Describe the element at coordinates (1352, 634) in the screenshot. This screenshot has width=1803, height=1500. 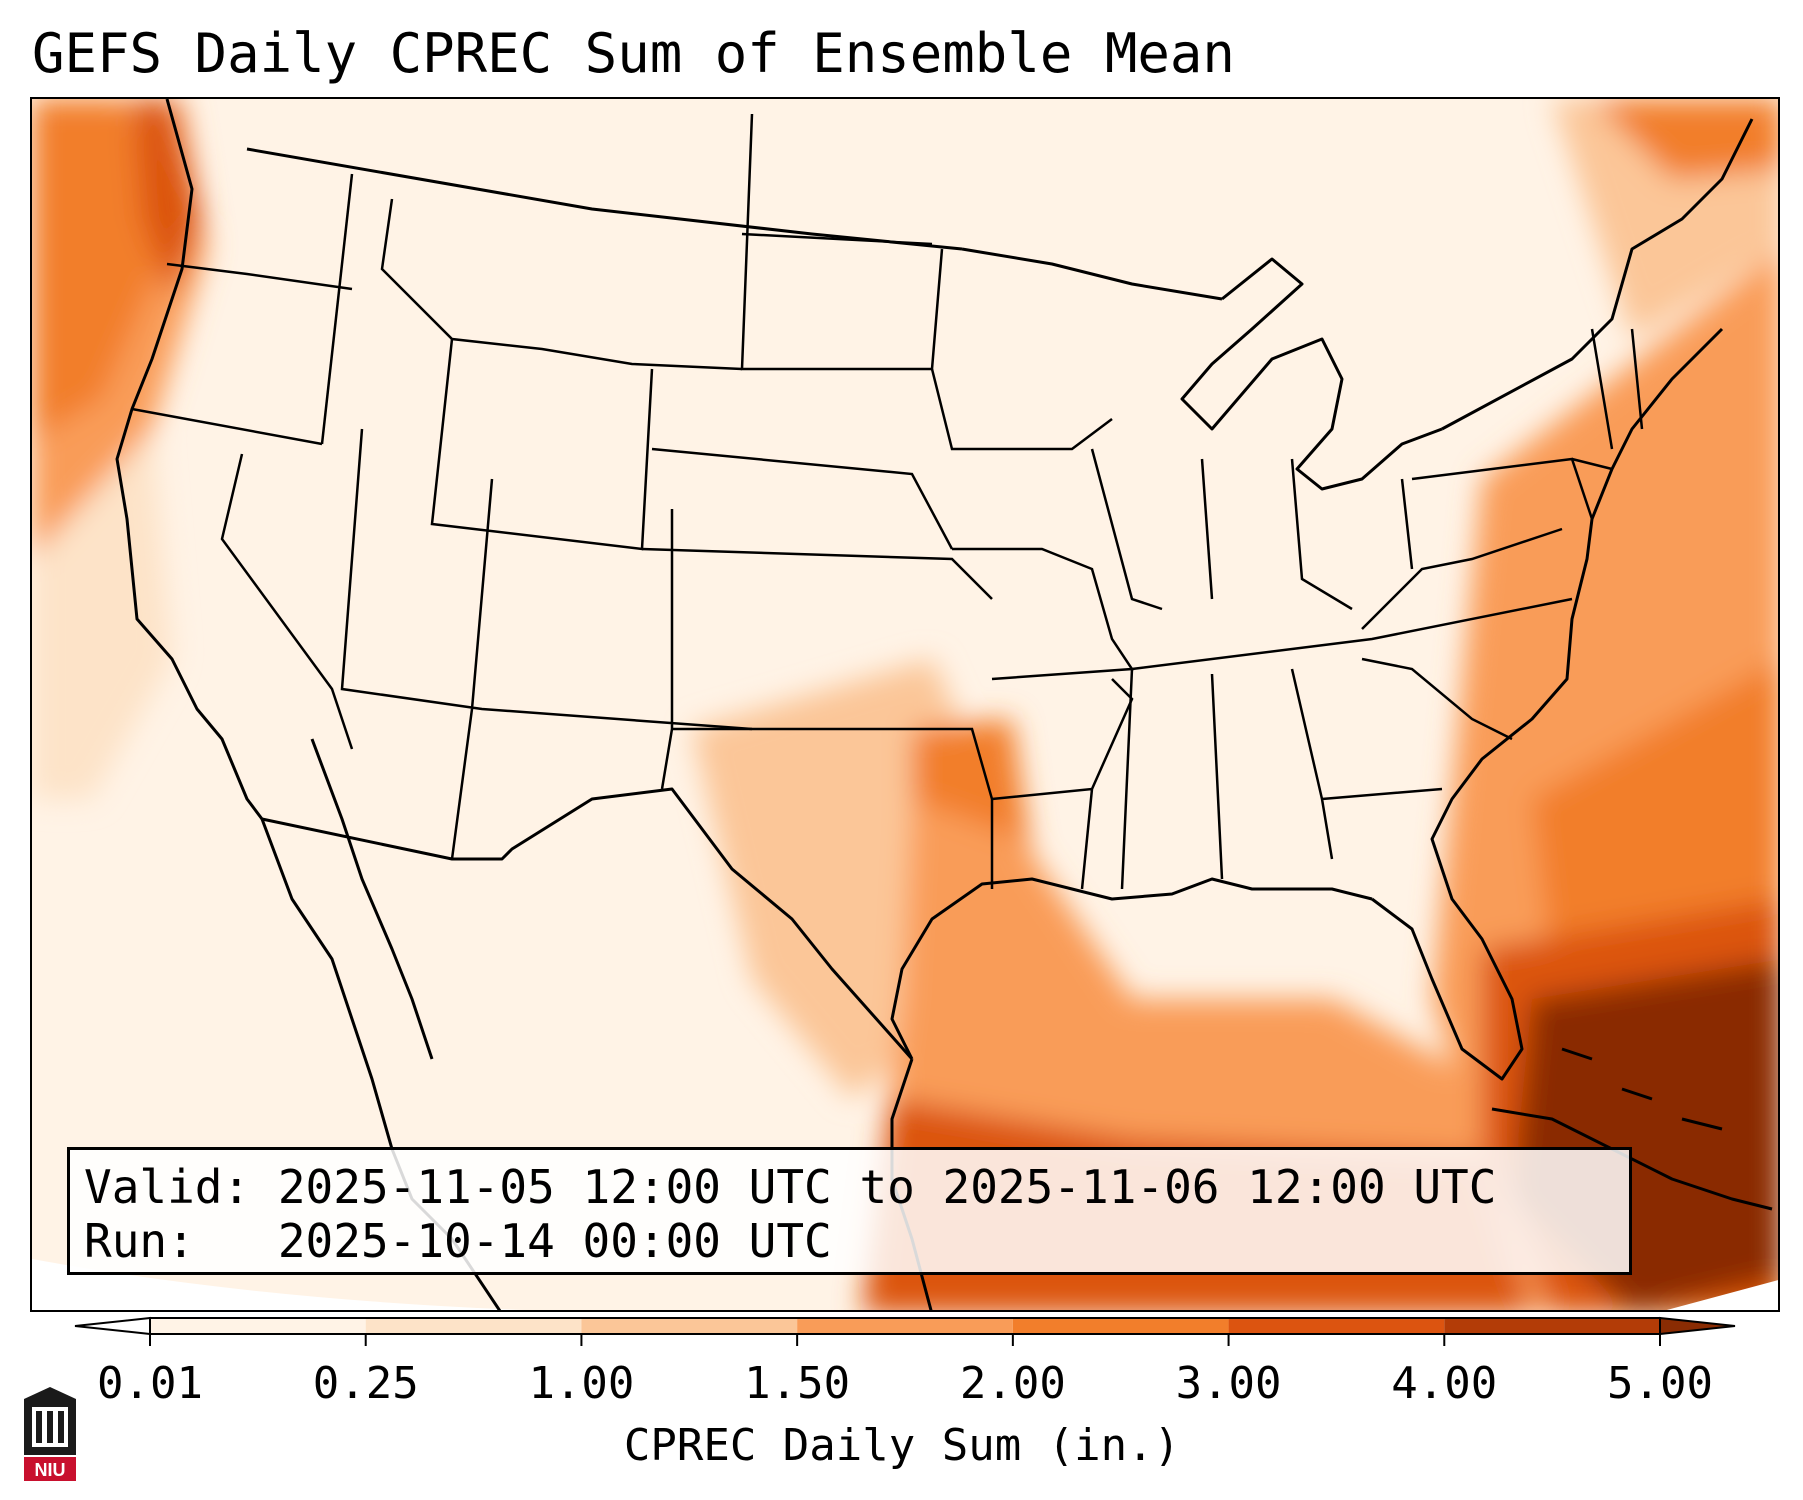
I see `state-border-tn-ky` at that location.